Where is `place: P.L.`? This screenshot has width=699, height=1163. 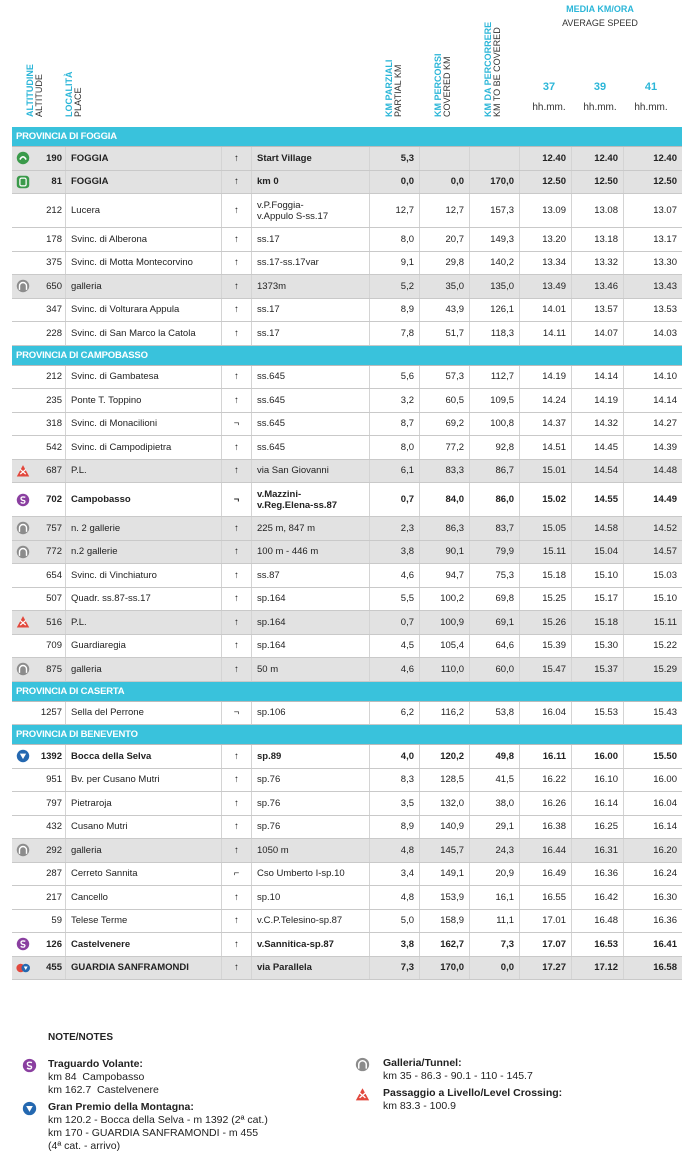 place: P.L. is located at coordinates (144, 622).